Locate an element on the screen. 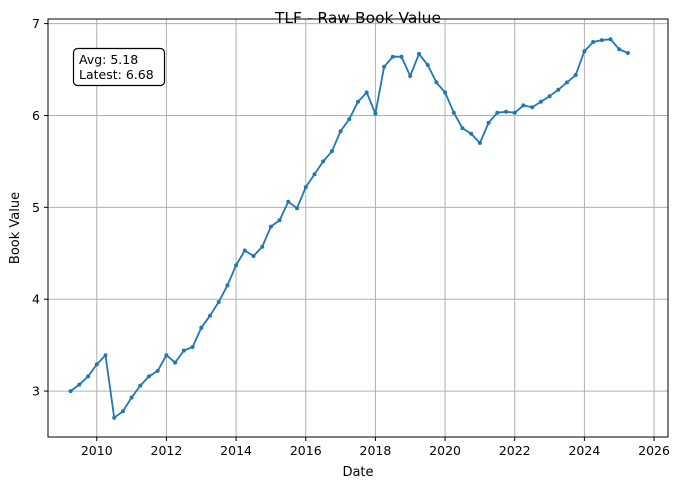 Image resolution: width=689 pixels, height=490 pixels. x-axis-label: Date is located at coordinates (357, 472).